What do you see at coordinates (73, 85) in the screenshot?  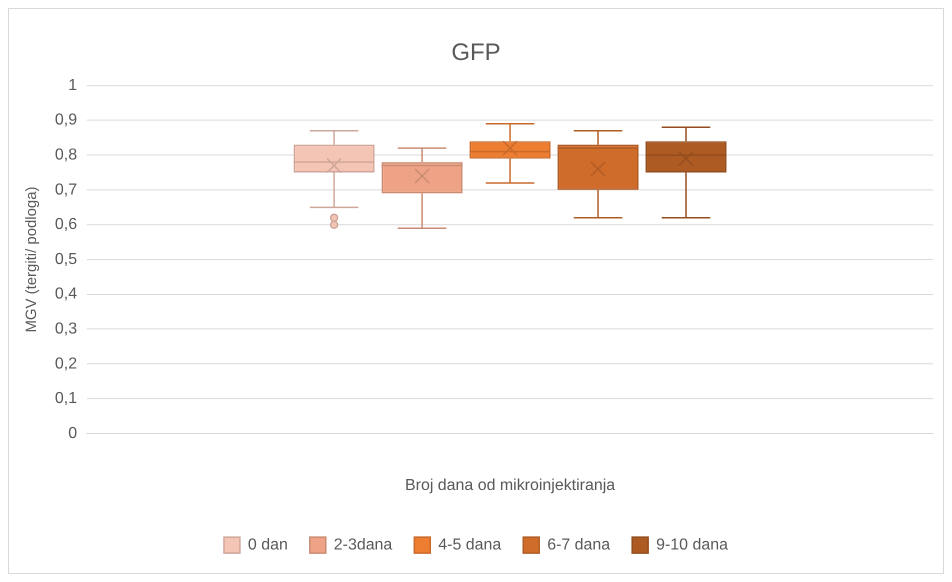 I see `y-tick-label: 1` at bounding box center [73, 85].